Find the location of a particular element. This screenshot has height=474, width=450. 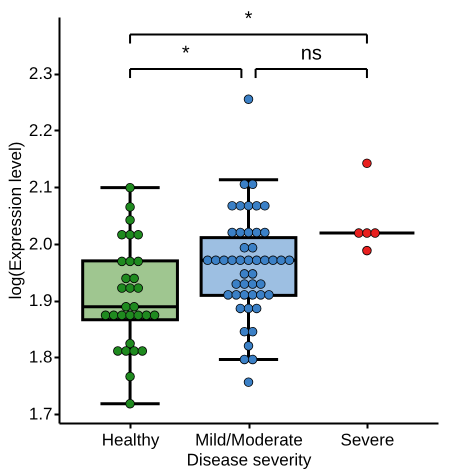

y-axis-title: log(Expression level) is located at coordinates (15, 221).